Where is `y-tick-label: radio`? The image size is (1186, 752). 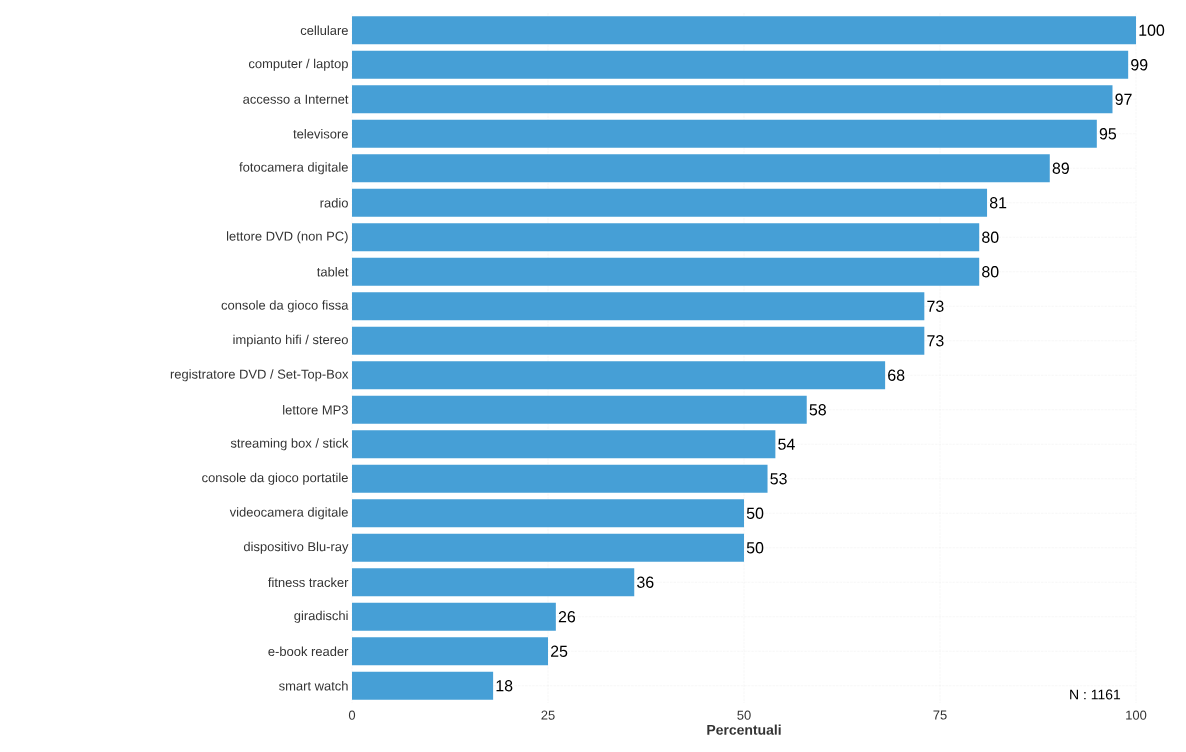
y-tick-label: radio is located at coordinates (334, 202).